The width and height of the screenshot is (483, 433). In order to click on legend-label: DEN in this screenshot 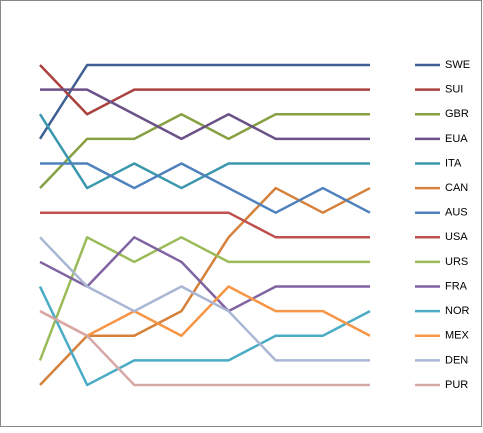, I will do `click(456, 360)`.